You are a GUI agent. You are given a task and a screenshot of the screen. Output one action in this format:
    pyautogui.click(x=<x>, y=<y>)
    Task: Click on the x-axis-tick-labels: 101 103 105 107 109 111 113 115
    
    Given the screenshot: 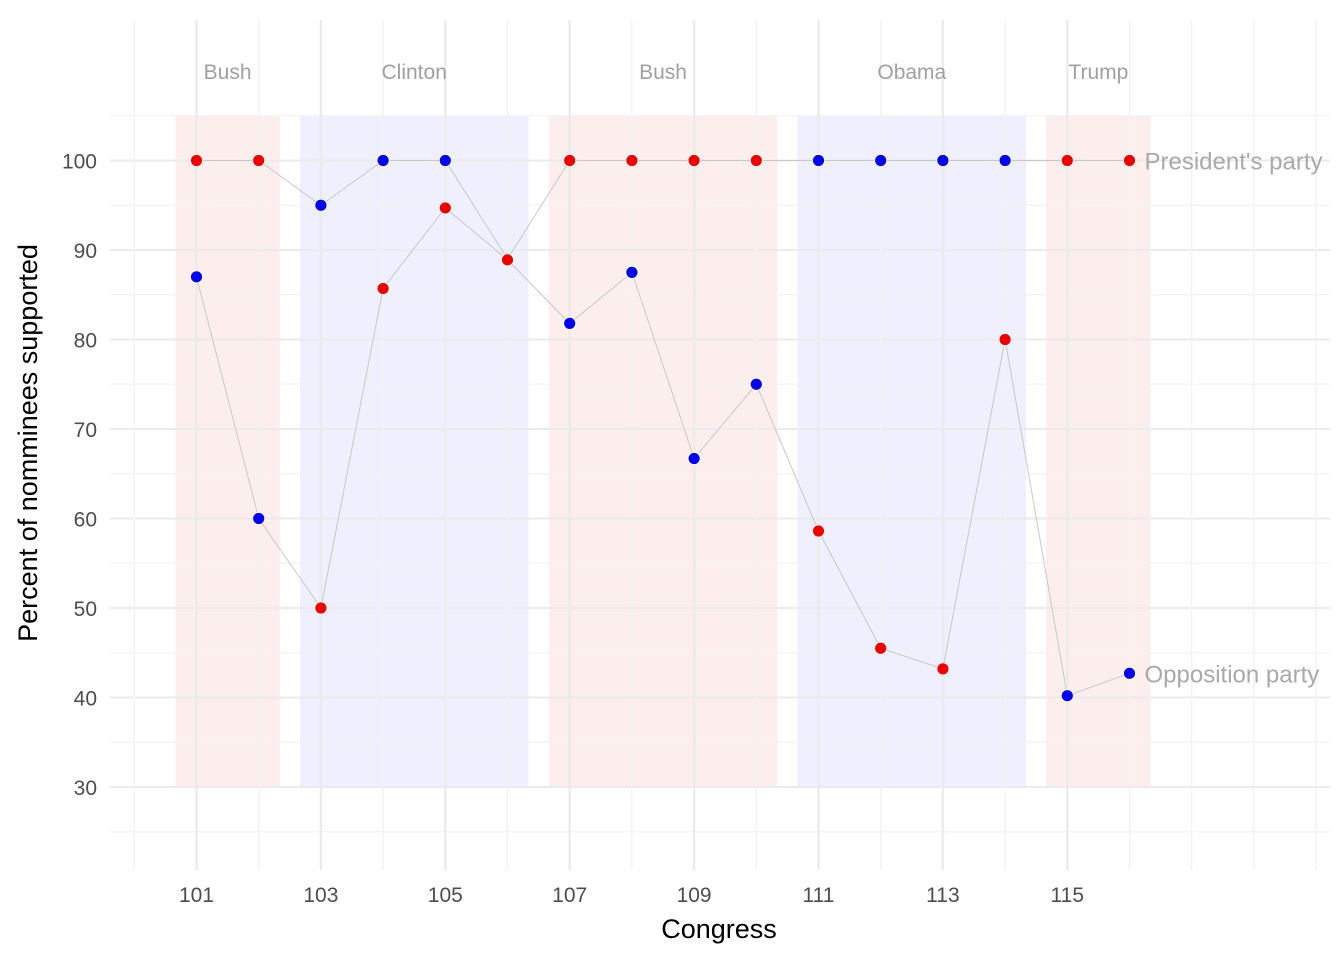 What is the action you would take?
    pyautogui.click(x=631, y=895)
    